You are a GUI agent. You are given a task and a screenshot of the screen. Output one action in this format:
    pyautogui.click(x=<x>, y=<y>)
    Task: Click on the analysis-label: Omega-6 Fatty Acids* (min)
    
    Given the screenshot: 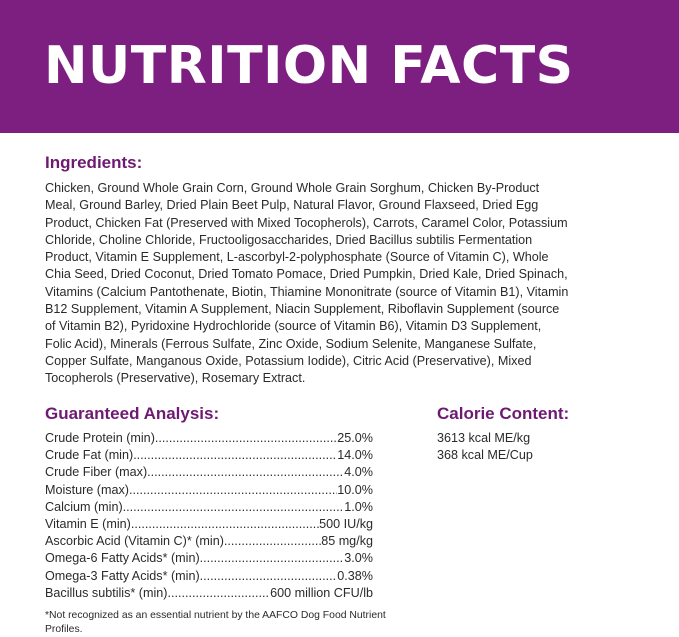 What is the action you would take?
    pyautogui.click(x=122, y=558)
    